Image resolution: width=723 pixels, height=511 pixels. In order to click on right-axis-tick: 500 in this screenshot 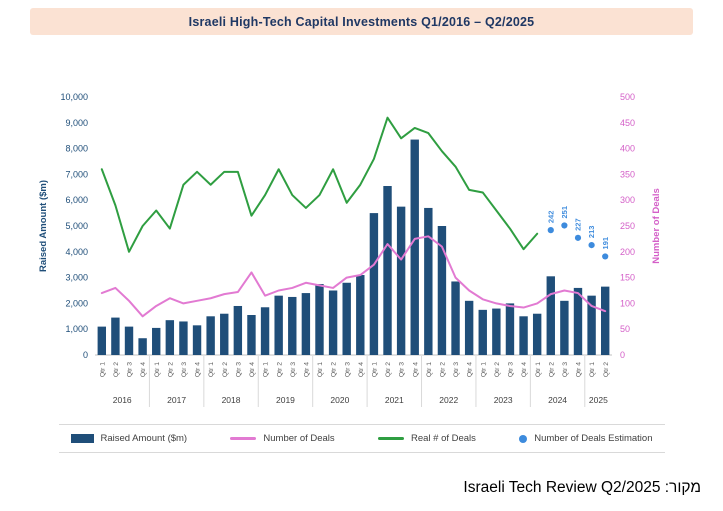, I will do `click(627, 97)`.